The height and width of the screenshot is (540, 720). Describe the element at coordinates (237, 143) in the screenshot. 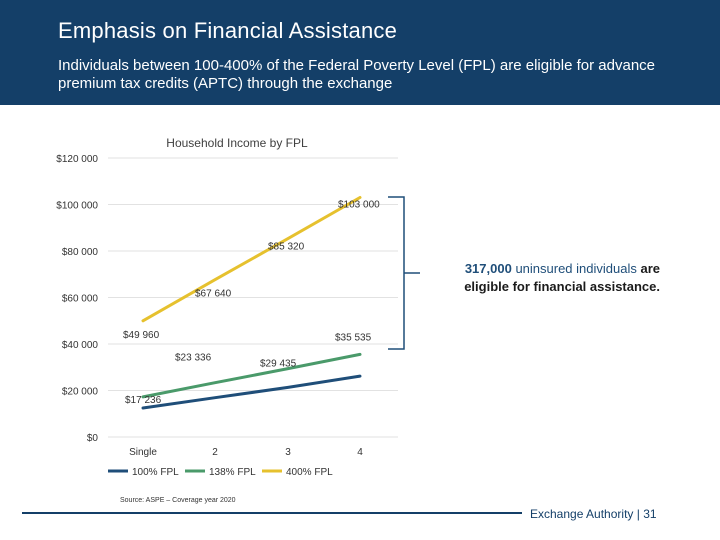

I see `chart-title: Household Income by FPL` at that location.